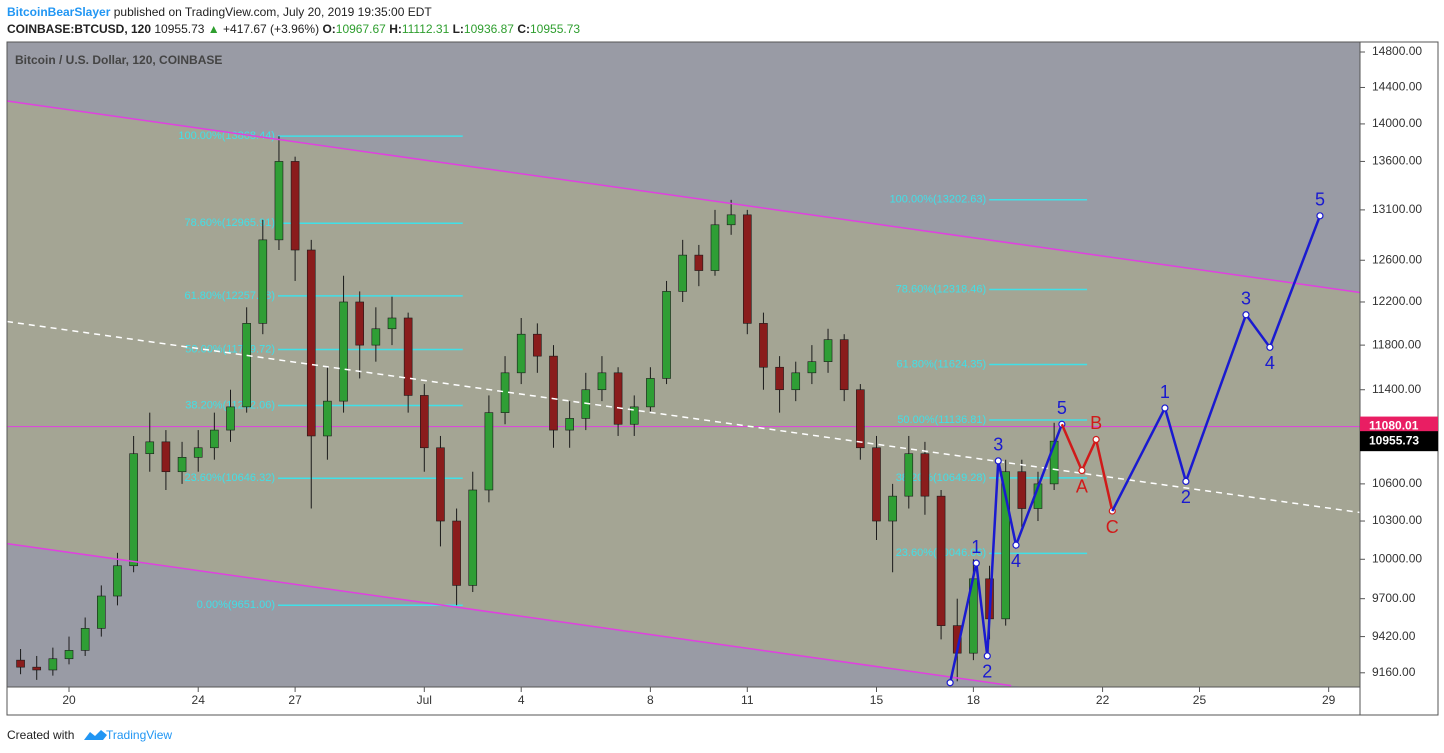 The width and height of the screenshot is (1444, 753). I want to click on h: 11112.31, so click(425, 29).